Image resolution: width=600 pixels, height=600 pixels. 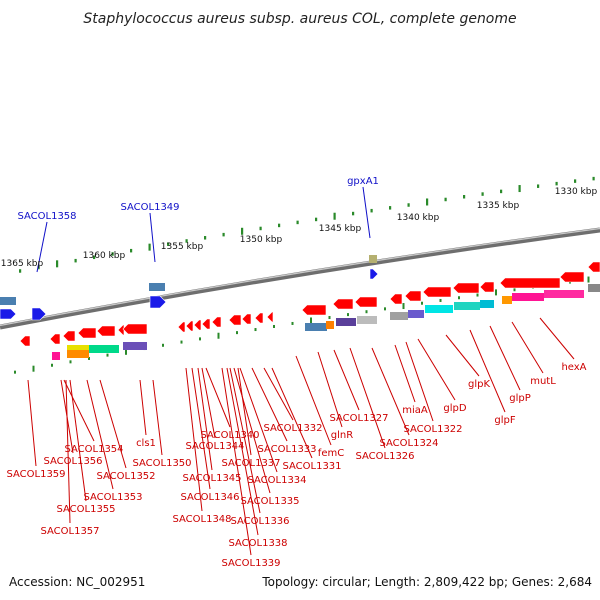 What do you see at coordinates (259, 521) in the screenshot?
I see `gene-label-sacol1336: SACOL1336` at bounding box center [259, 521].